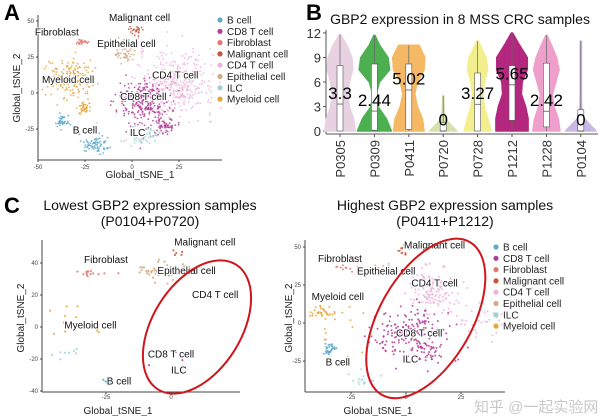 The width and height of the screenshot is (600, 416). I want to click on box, so click(409, 96).